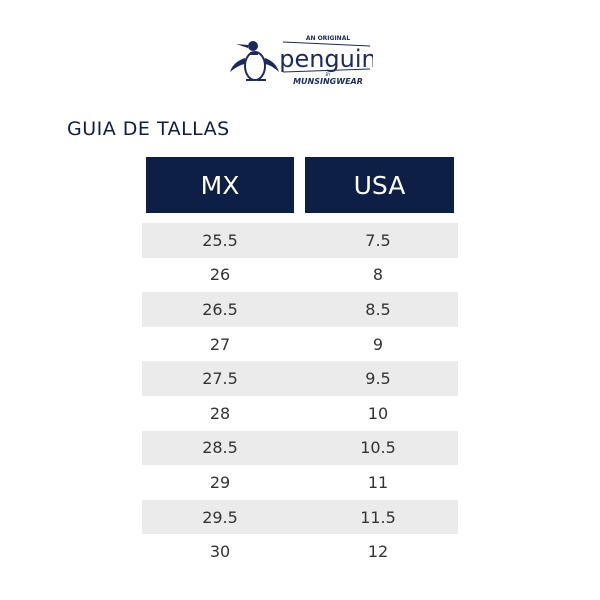 Image resolution: width=600 pixels, height=600 pixels. Describe the element at coordinates (378, 275) in the screenshot. I see `usa-size-cell: 8` at that location.